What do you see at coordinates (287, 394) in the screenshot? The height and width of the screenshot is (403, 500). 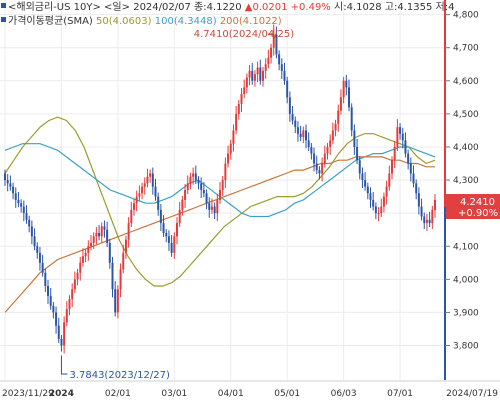 I see `x-tick-label: 05/01` at bounding box center [287, 394].